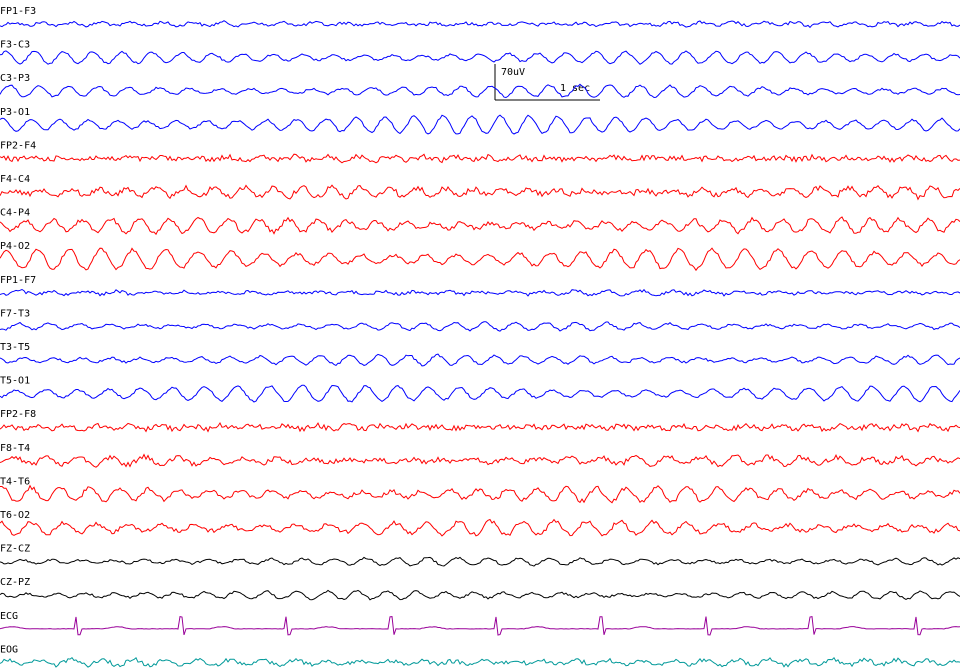 The image size is (960, 672). What do you see at coordinates (15, 448) in the screenshot?
I see `channel-label: F8-T4` at bounding box center [15, 448].